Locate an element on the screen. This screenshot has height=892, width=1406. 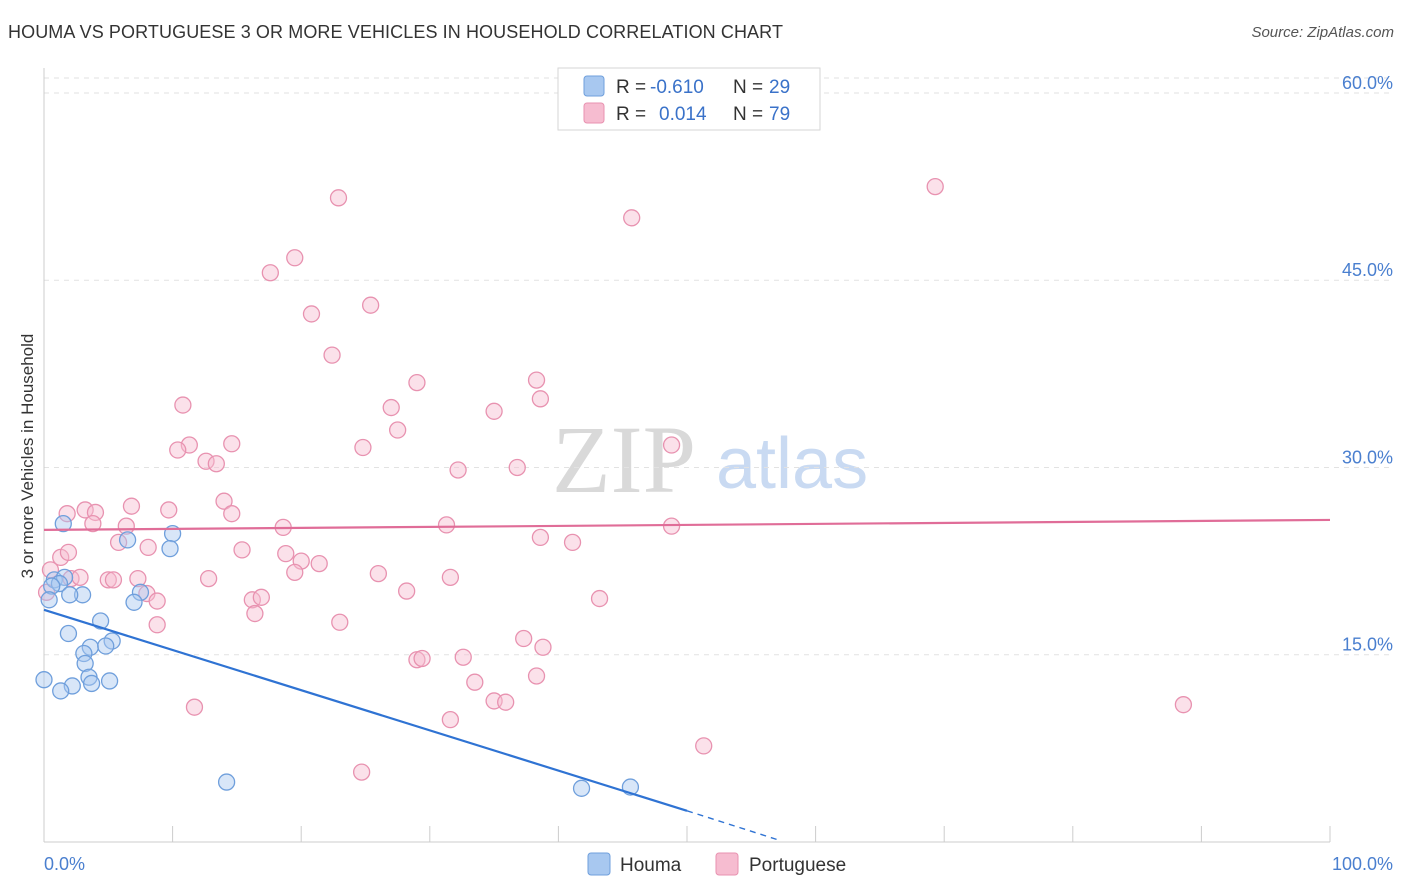
watermark-zip: ZIP is located at coordinates (624, 459).